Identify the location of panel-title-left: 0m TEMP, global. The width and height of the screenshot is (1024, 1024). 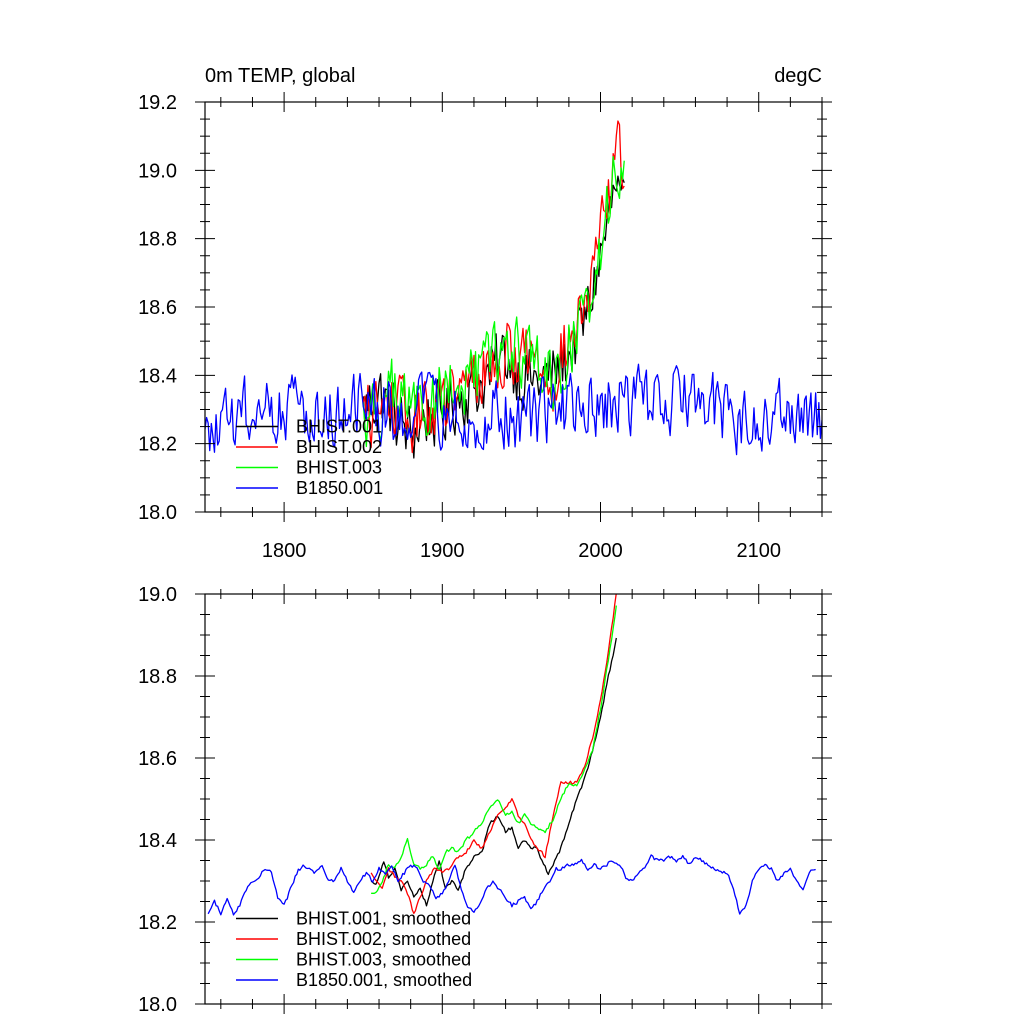
(280, 76).